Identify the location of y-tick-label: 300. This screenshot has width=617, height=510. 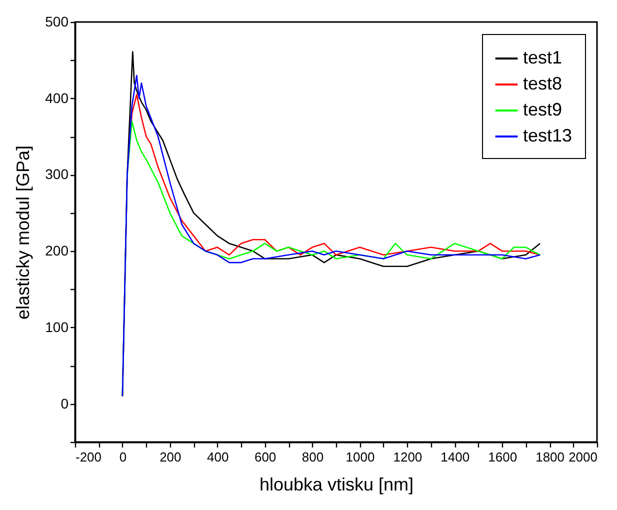
(57, 174).